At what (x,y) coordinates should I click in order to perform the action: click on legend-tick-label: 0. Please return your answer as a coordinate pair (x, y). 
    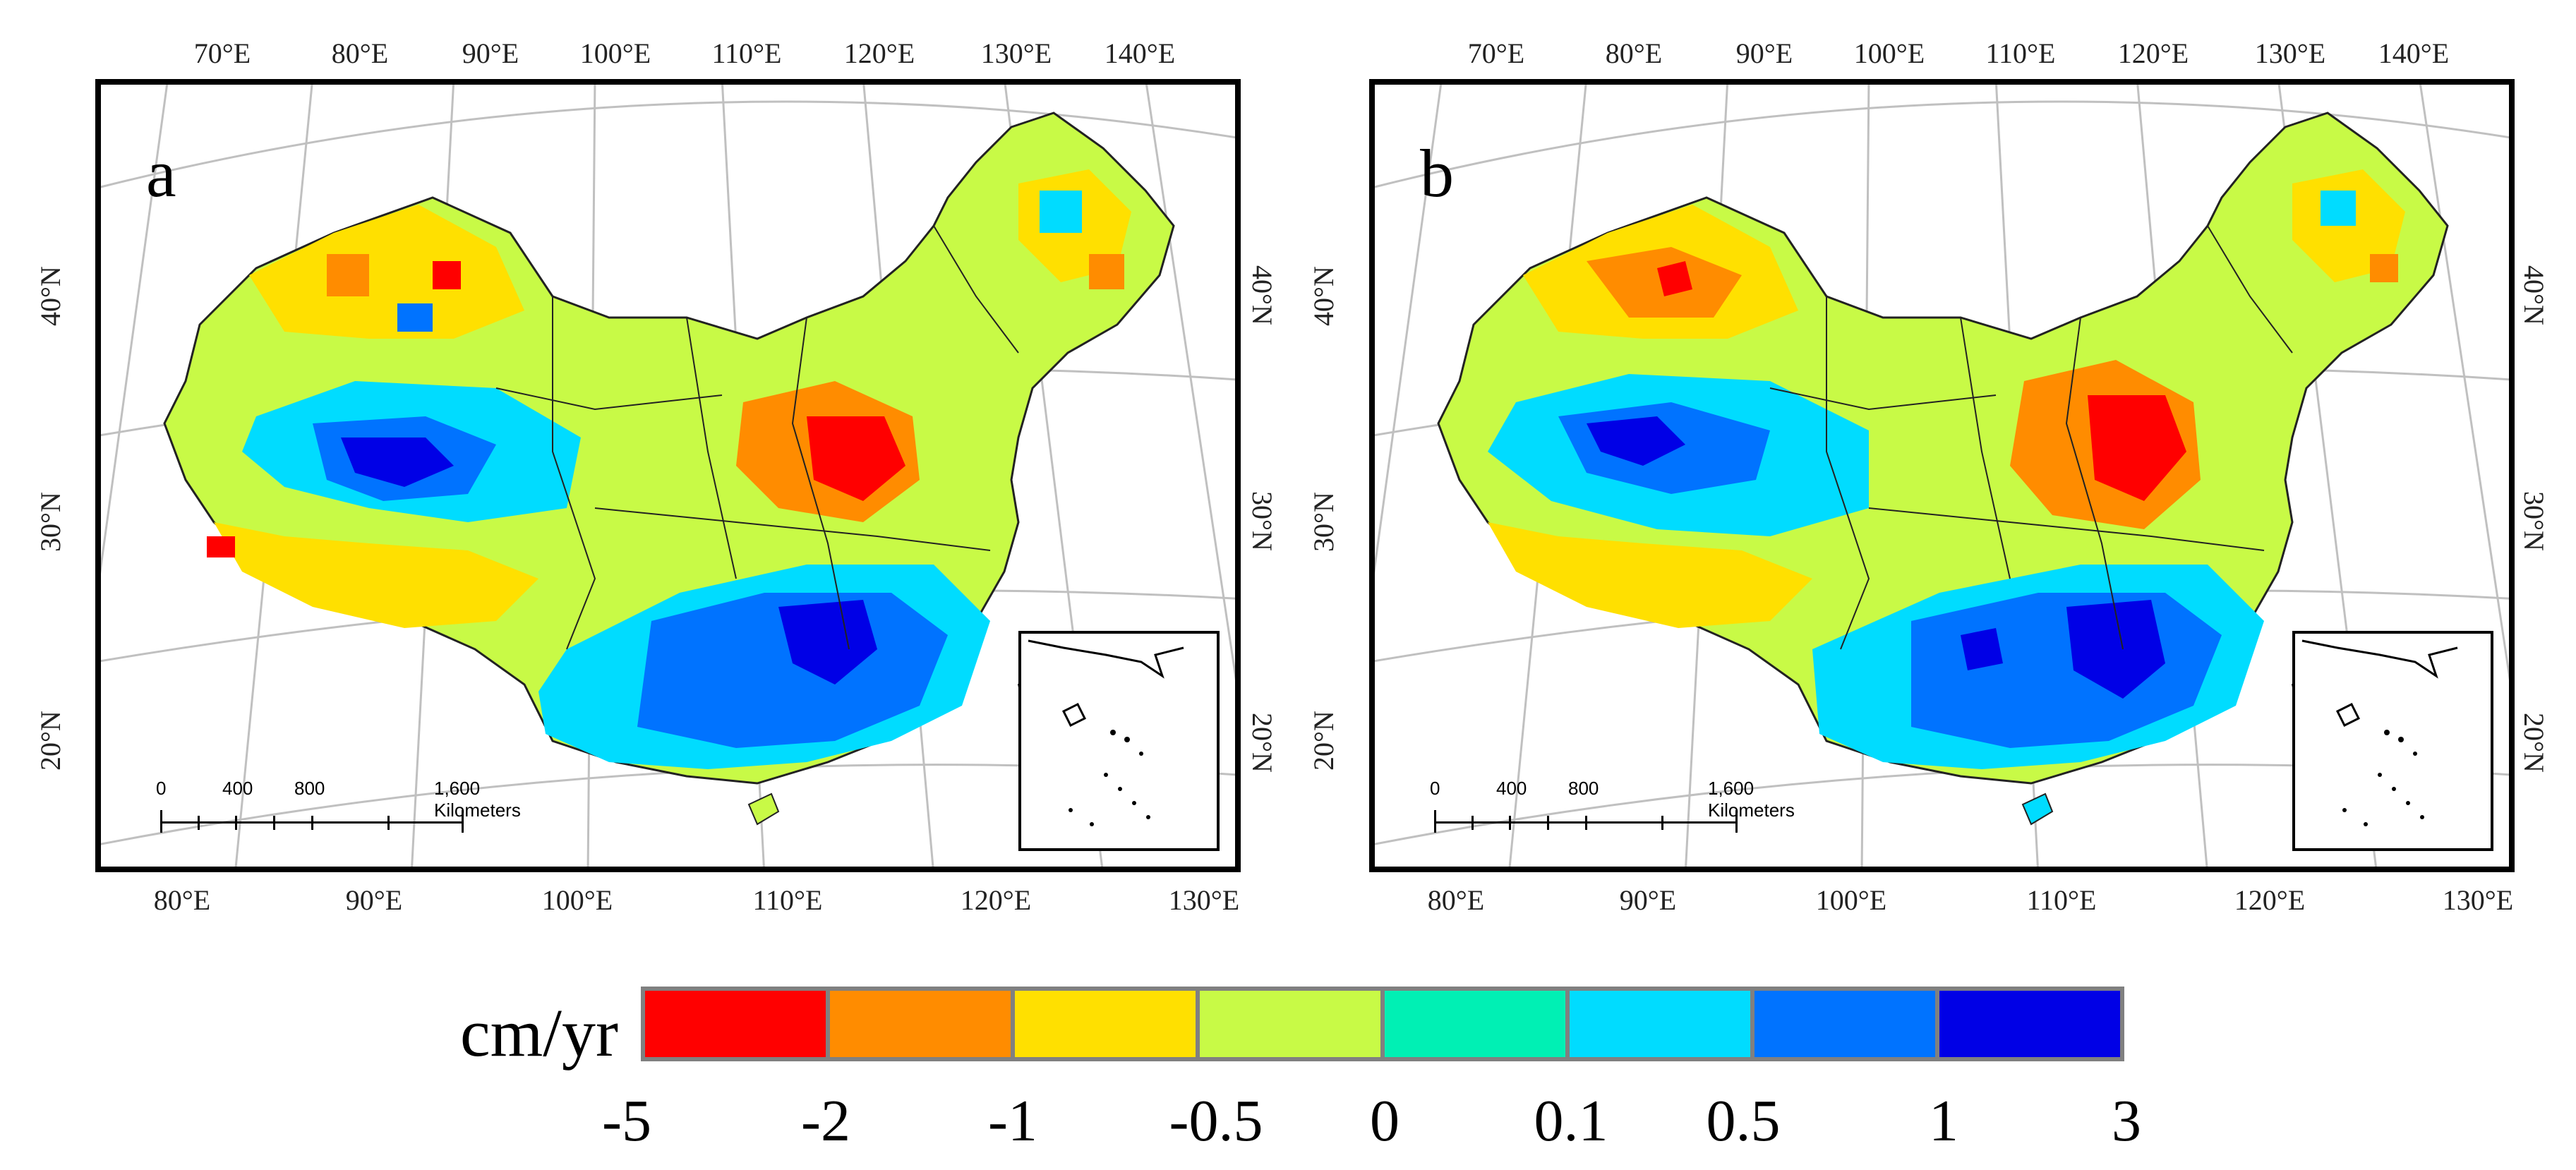
    Looking at the image, I should click on (1385, 1121).